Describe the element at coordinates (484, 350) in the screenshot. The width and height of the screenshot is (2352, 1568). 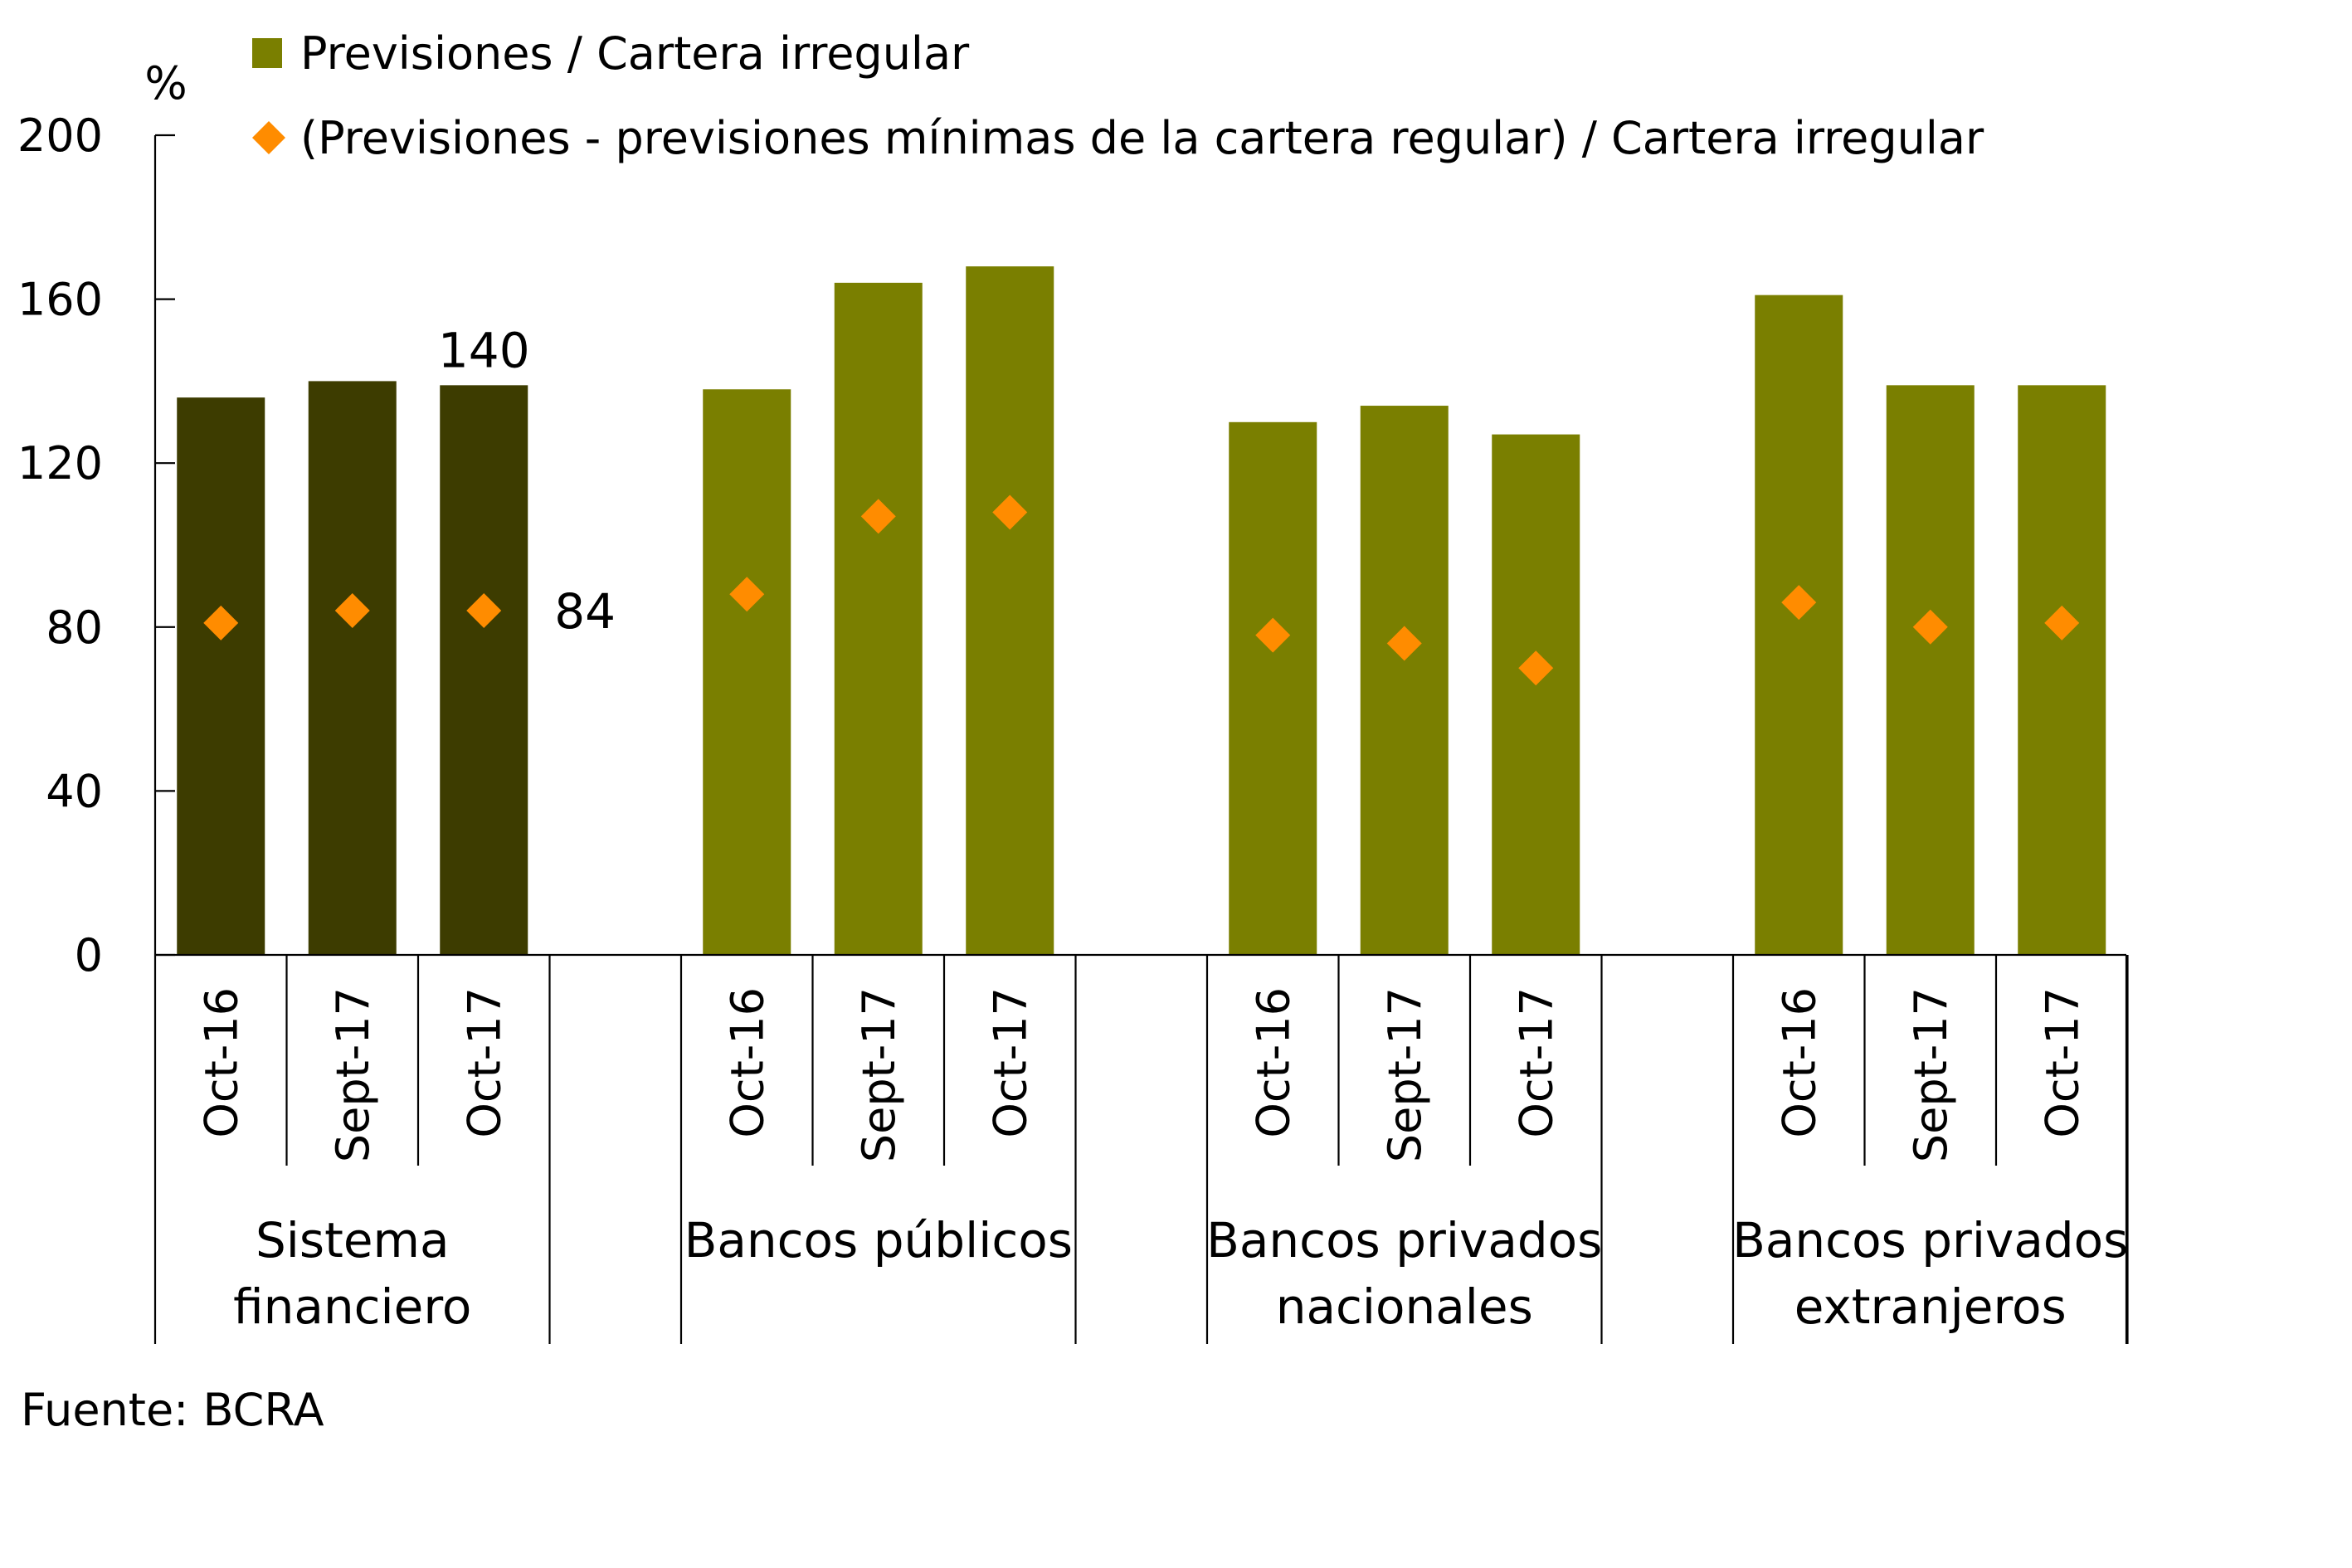
I see `bar-value-label: 140` at that location.